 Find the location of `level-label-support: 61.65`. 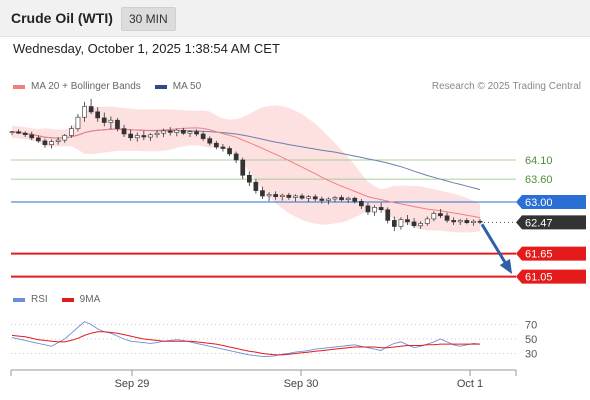

level-label-support: 61.65 is located at coordinates (539, 255).